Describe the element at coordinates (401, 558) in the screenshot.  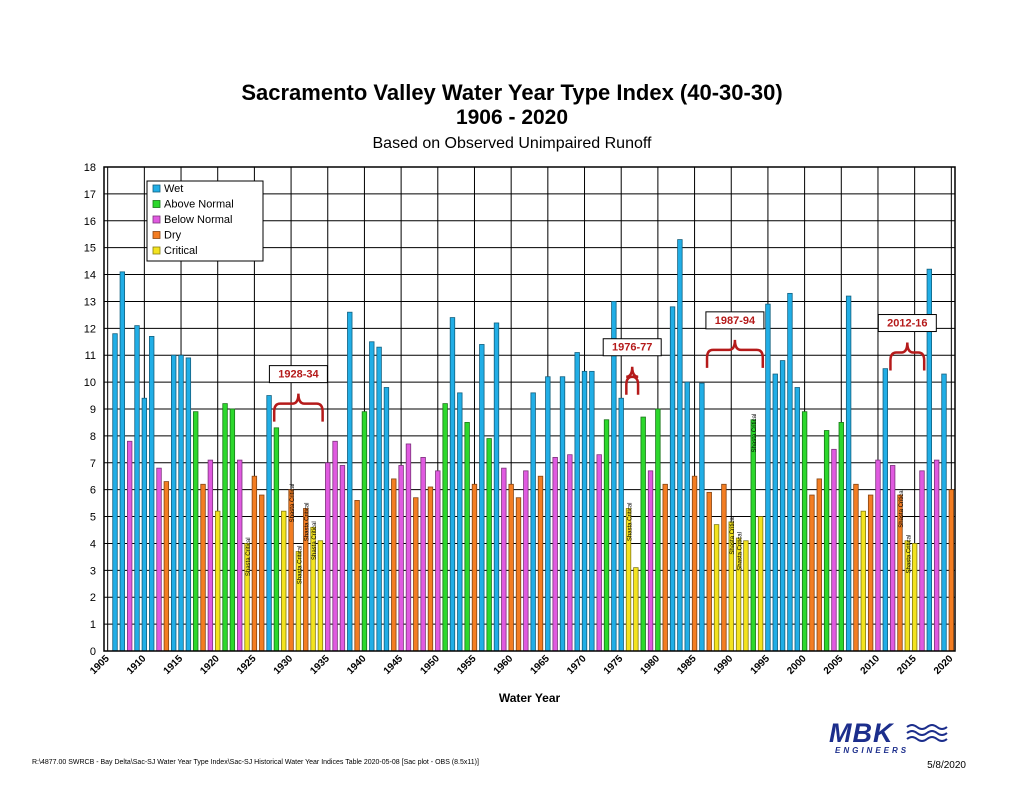
I see `bar-1945` at that location.